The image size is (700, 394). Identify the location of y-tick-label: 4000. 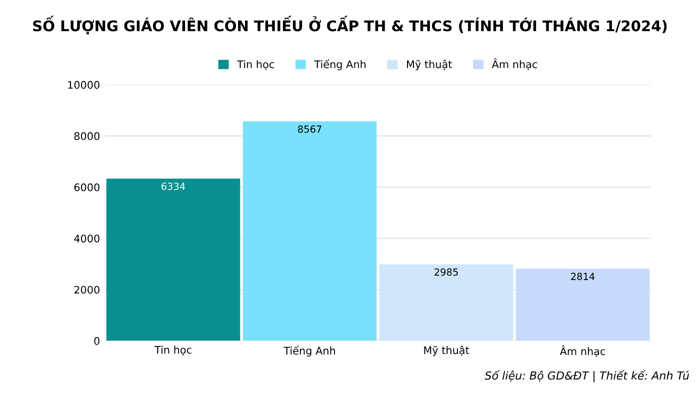
(87, 238).